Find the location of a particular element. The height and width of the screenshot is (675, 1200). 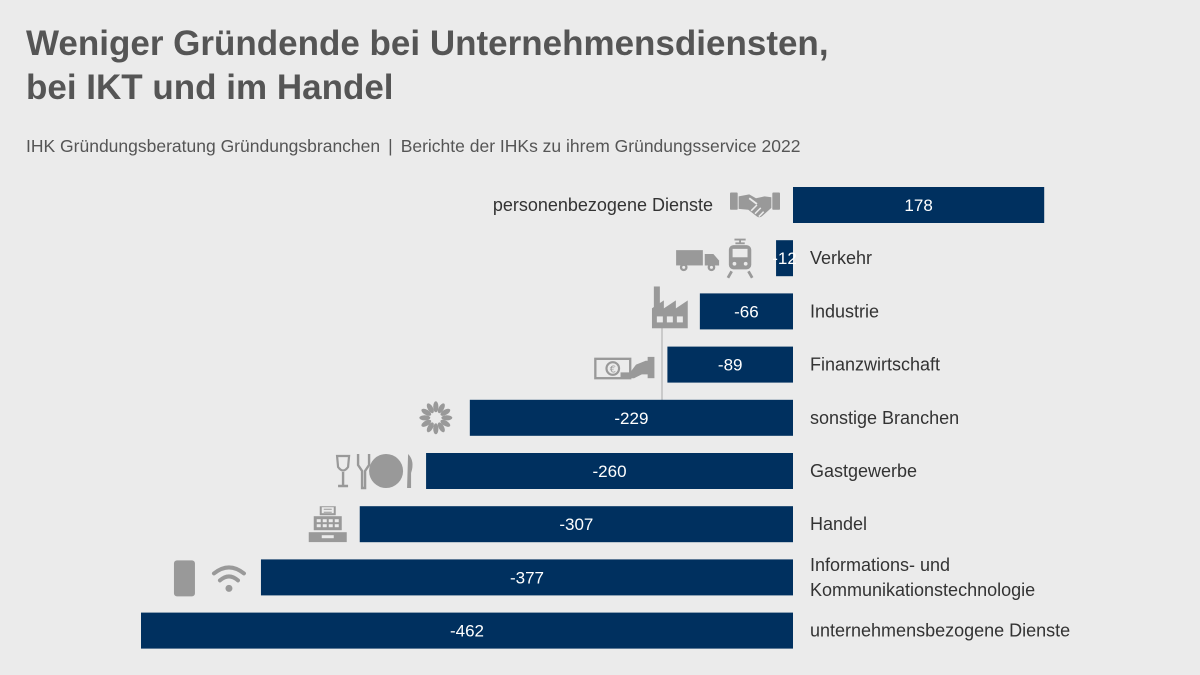

category-label-line: Verkehr is located at coordinates (841, 258).